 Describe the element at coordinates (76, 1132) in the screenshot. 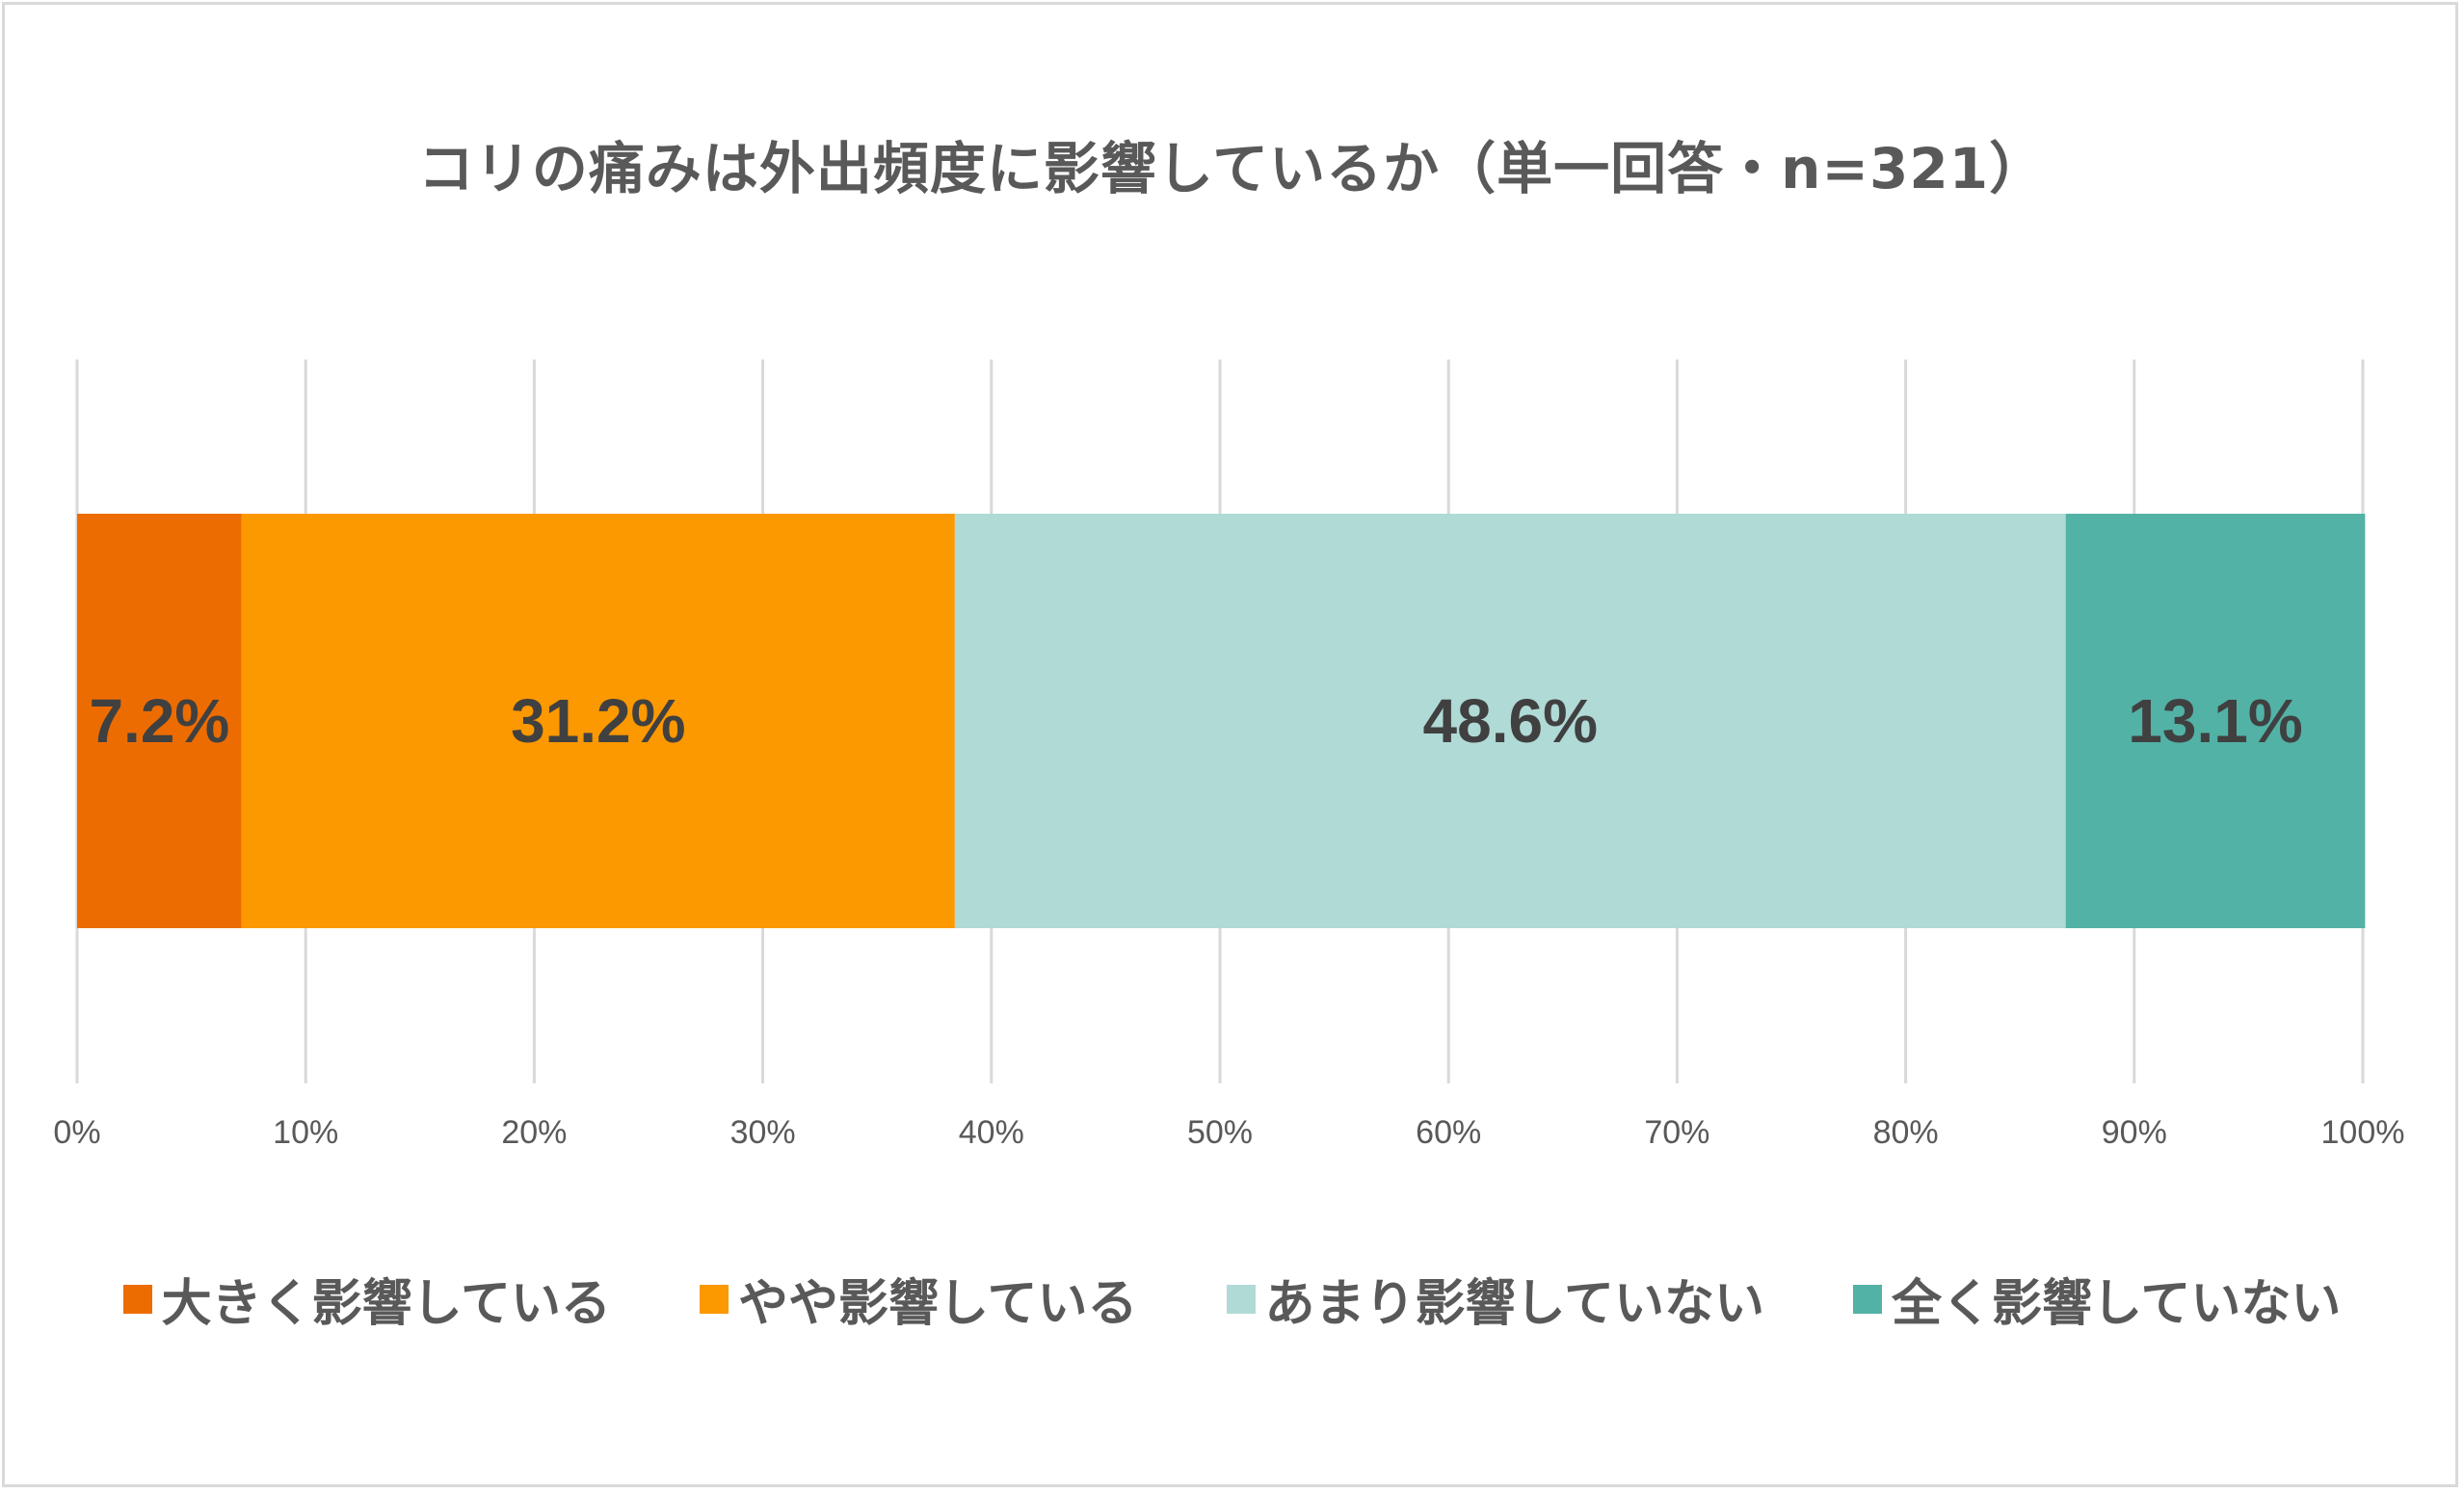

I see `x-tick-label: 0%` at that location.